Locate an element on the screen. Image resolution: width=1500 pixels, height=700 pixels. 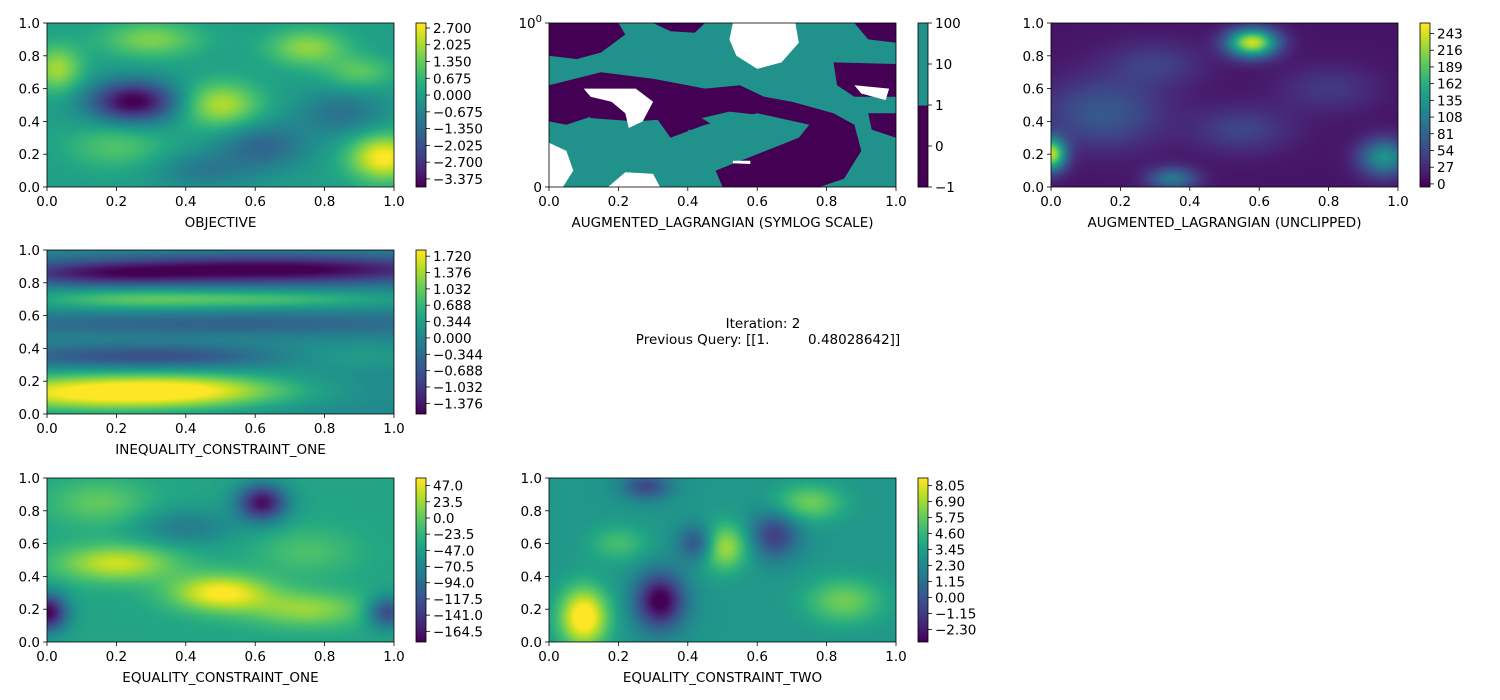
colorbar-tick-label: 2.30 is located at coordinates (950, 567).